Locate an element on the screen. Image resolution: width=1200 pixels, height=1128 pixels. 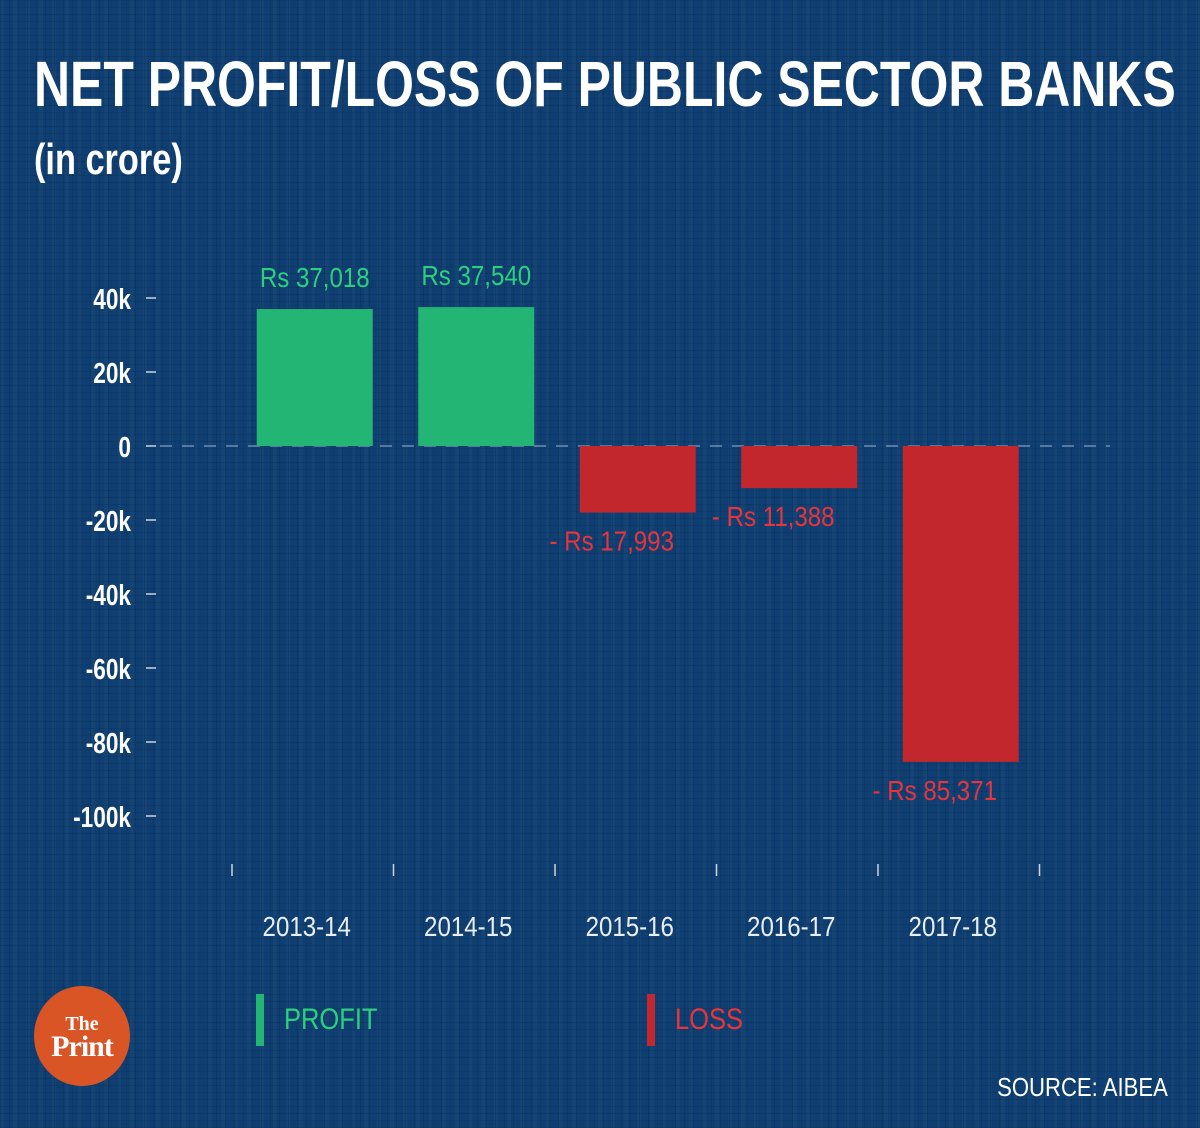
y-tick-label: 20k is located at coordinates (112, 372).